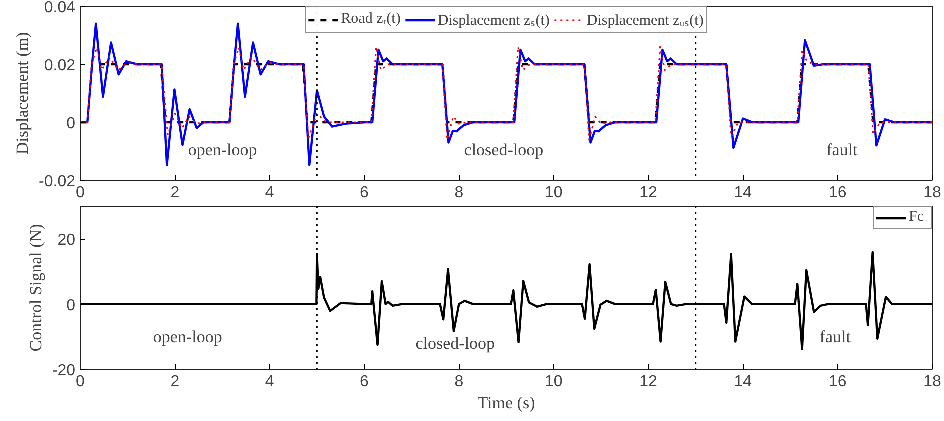  What do you see at coordinates (371, 19) in the screenshot?
I see `legend-label: Road zᵣ(t)` at bounding box center [371, 19].